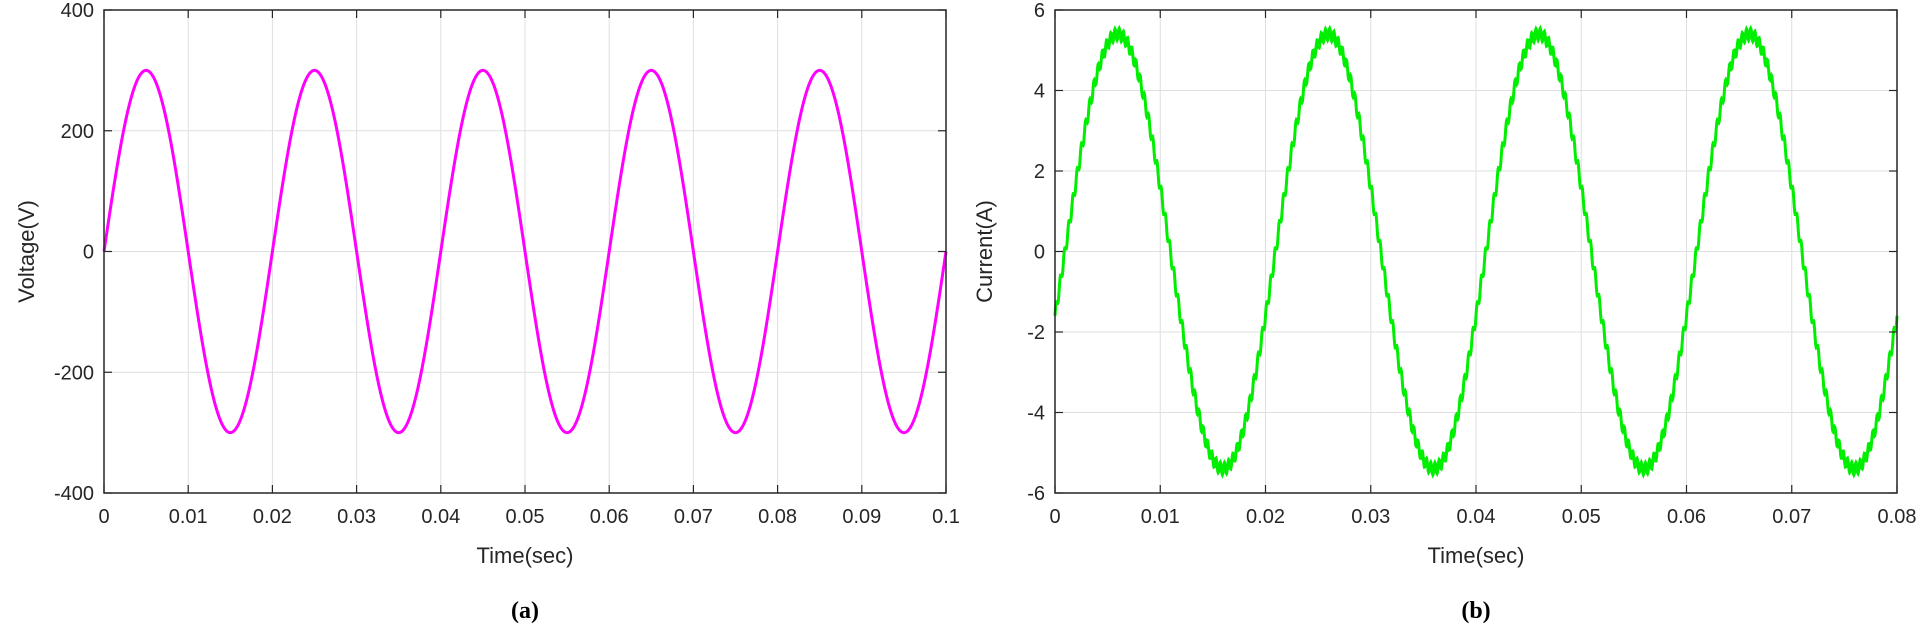 The image size is (1923, 634). Describe the element at coordinates (77, 11) in the screenshot. I see `chart-a-y-tick-label-4: 400` at that location.